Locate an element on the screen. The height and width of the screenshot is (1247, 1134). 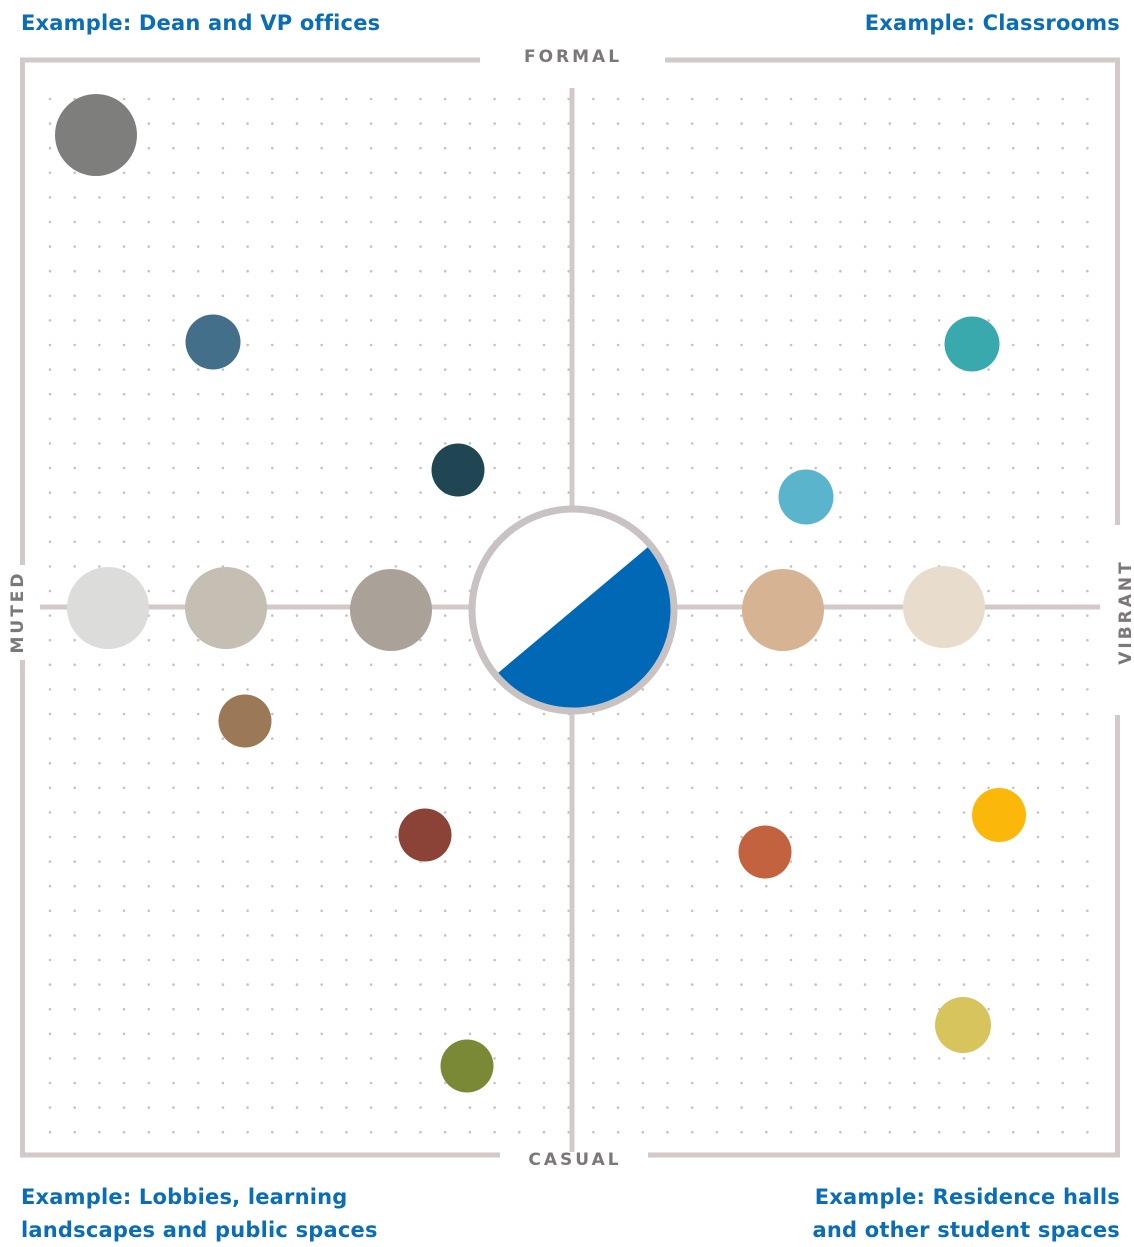
swatch-charcoal-gray is located at coordinates (96, 135).